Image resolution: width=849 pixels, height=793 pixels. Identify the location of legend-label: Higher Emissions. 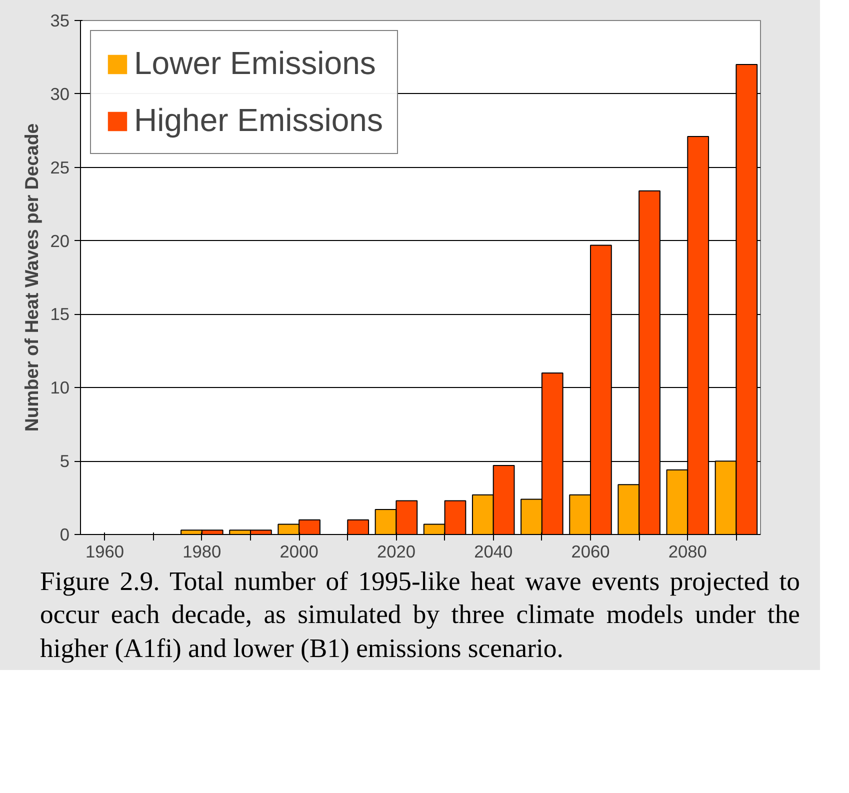
(258, 120).